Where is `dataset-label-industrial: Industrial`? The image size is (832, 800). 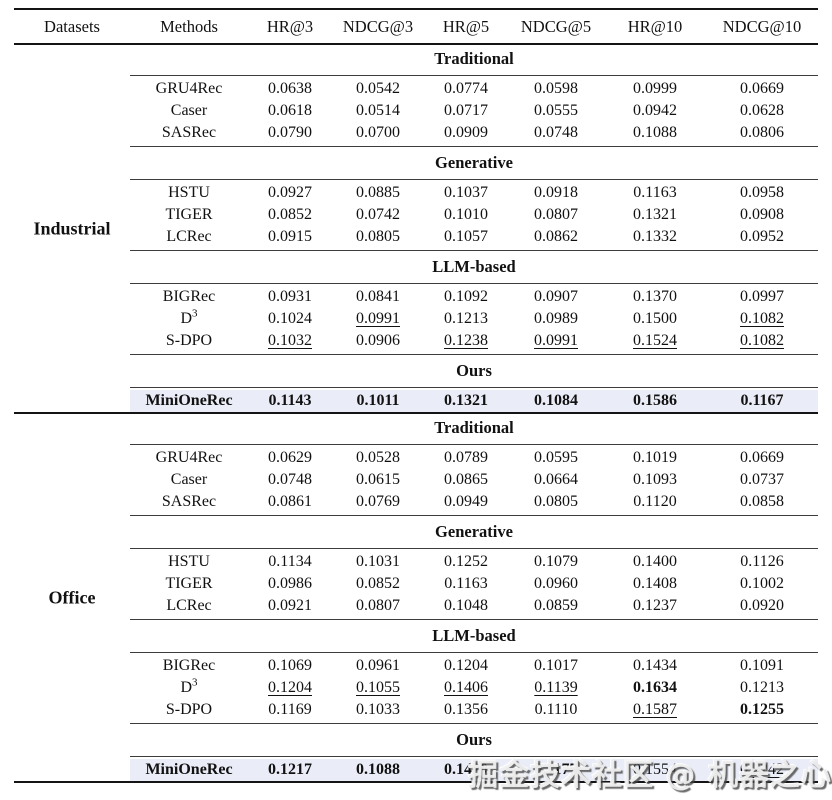
dataset-label-industrial: Industrial is located at coordinates (72, 228).